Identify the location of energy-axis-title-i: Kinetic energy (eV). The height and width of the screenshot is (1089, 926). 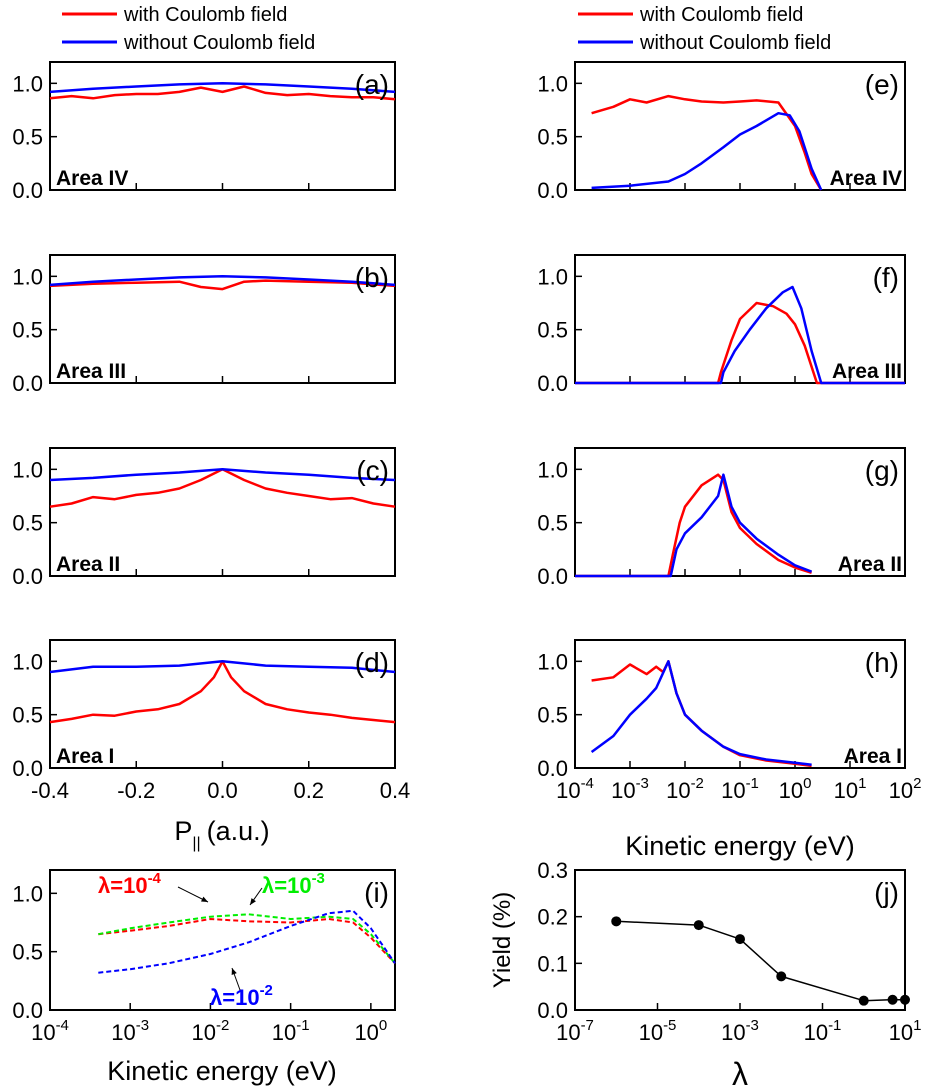
(222, 1071).